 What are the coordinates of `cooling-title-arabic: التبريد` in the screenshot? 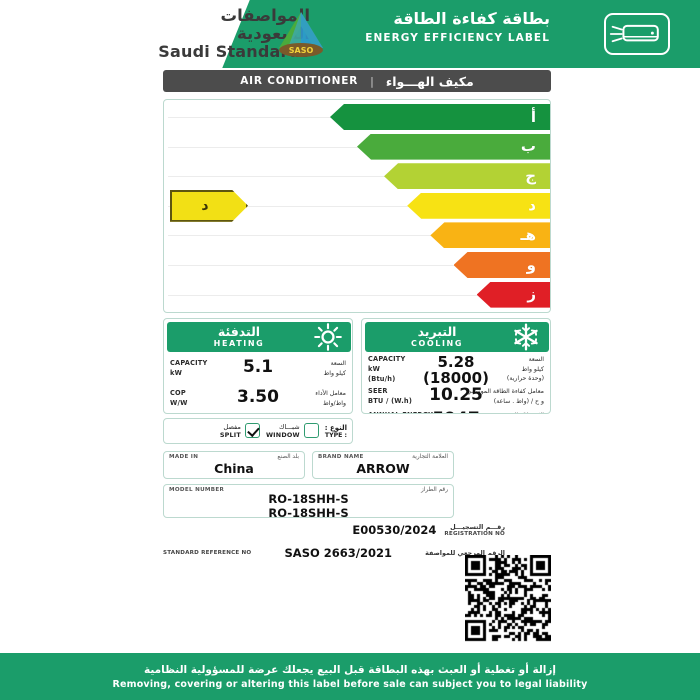 It's located at (437, 331).